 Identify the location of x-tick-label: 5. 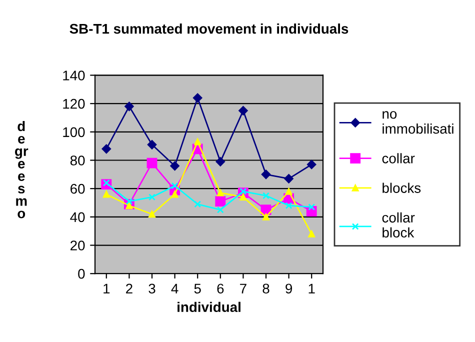
(197, 289).